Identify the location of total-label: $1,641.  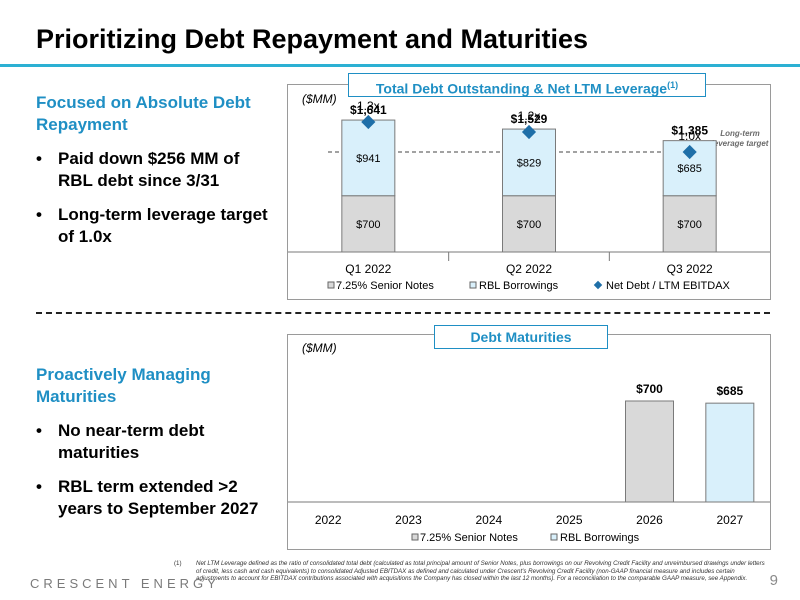
(368, 110).